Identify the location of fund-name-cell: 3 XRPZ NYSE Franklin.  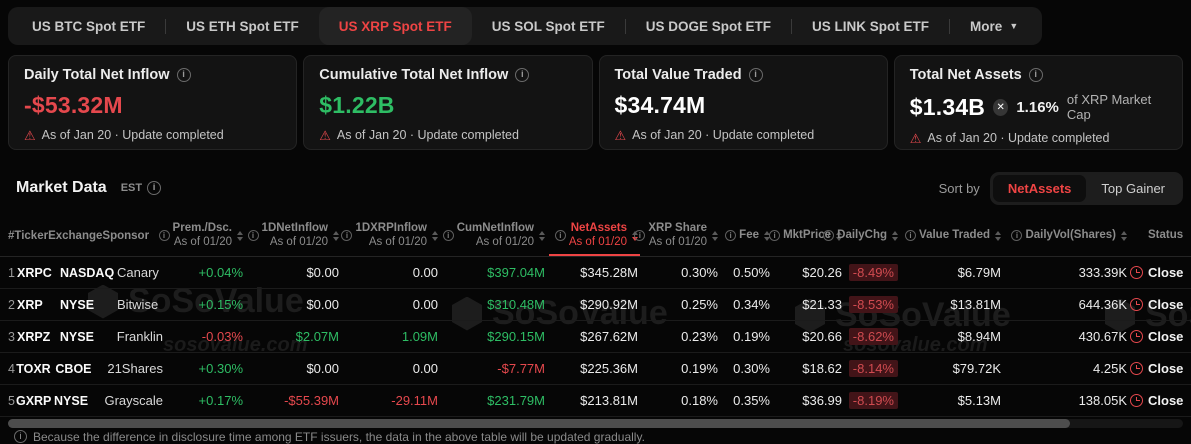
(85, 336).